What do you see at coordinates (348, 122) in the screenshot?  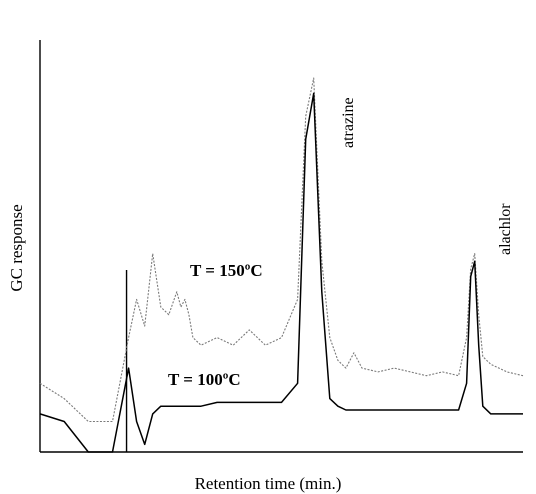 I see `peak-label-atrazine: atrazine` at bounding box center [348, 122].